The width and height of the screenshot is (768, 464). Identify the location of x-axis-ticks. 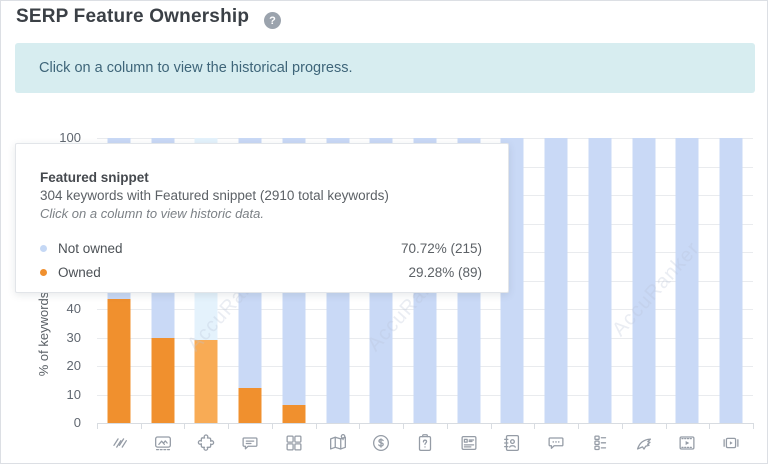
(425, 426).